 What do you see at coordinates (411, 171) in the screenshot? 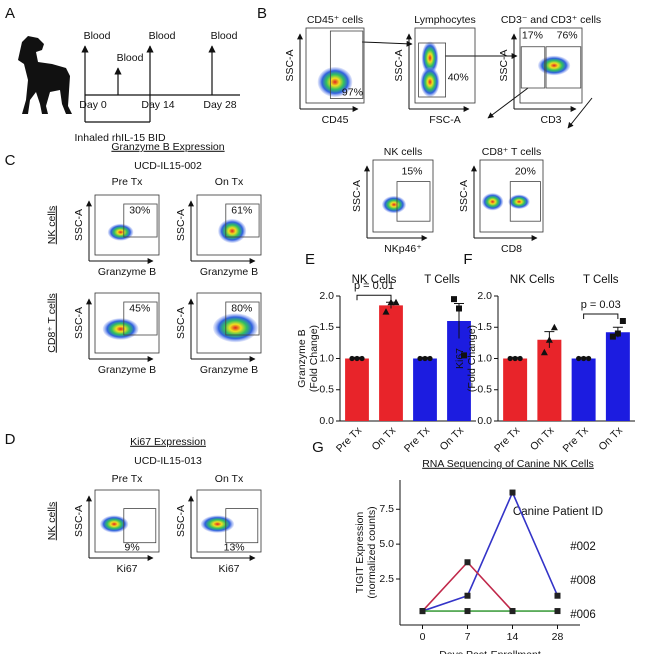
I see `gate-percent: 15%` at bounding box center [411, 171].